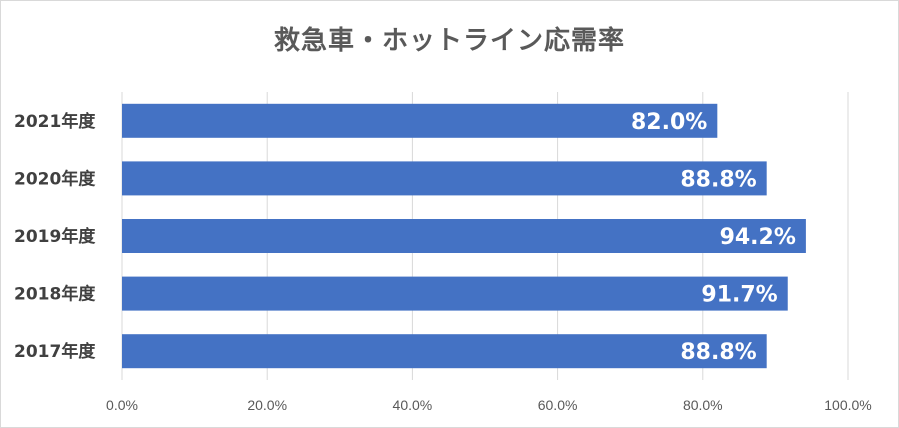 The width and height of the screenshot is (899, 428). I want to click on data-label-4: 88.8%, so click(718, 352).